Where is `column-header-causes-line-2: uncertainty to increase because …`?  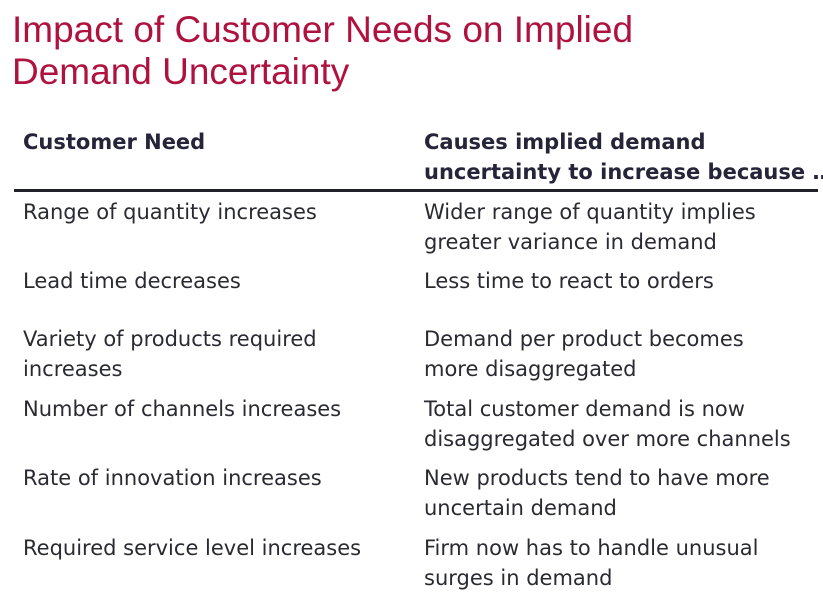
column-header-causes-line-2: uncertainty to increase because … is located at coordinates (623, 172).